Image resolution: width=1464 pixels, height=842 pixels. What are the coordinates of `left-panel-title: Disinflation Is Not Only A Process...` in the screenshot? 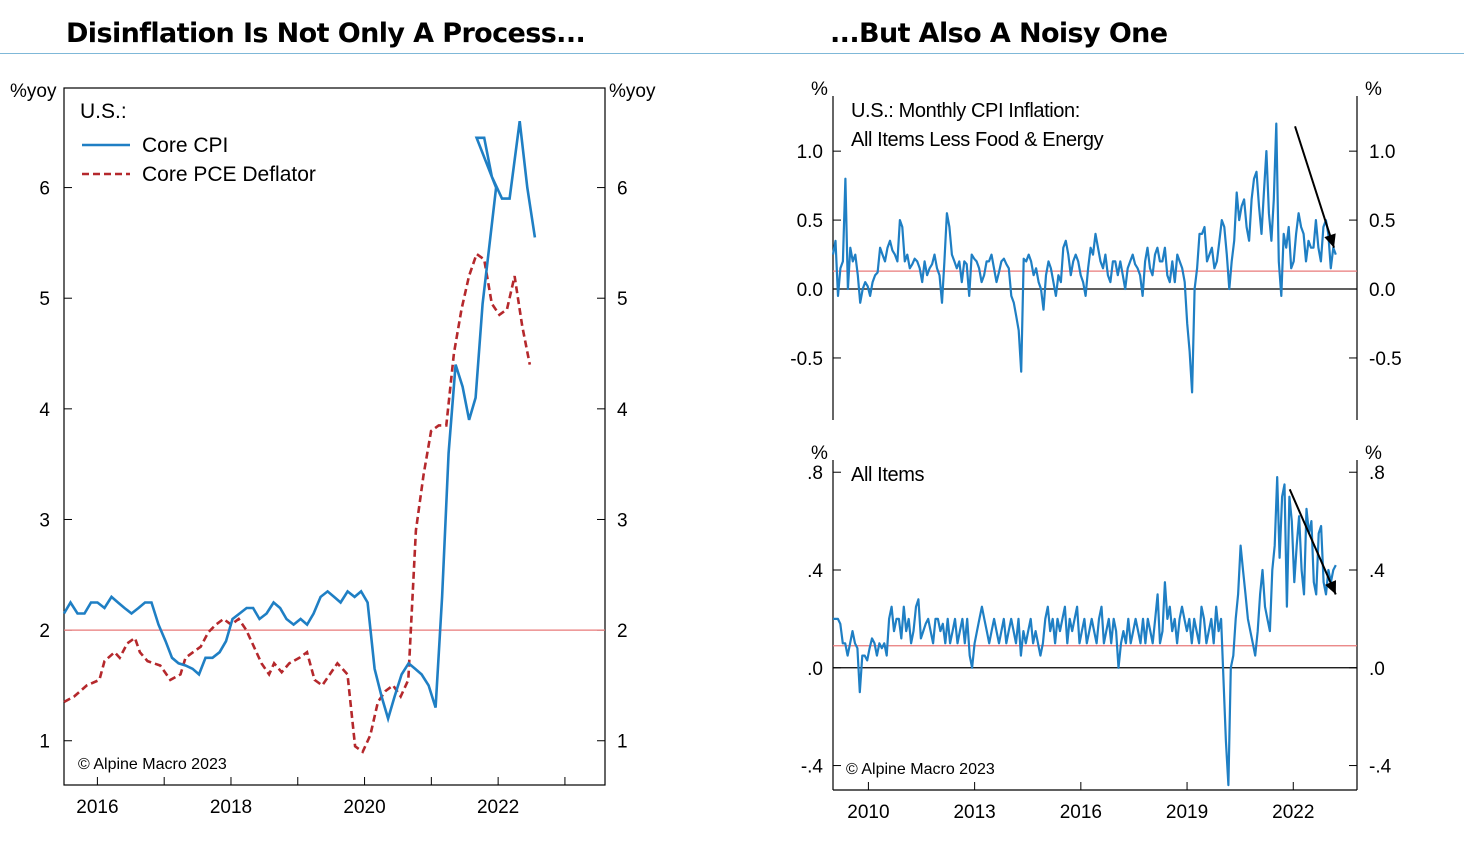 It's located at (326, 33).